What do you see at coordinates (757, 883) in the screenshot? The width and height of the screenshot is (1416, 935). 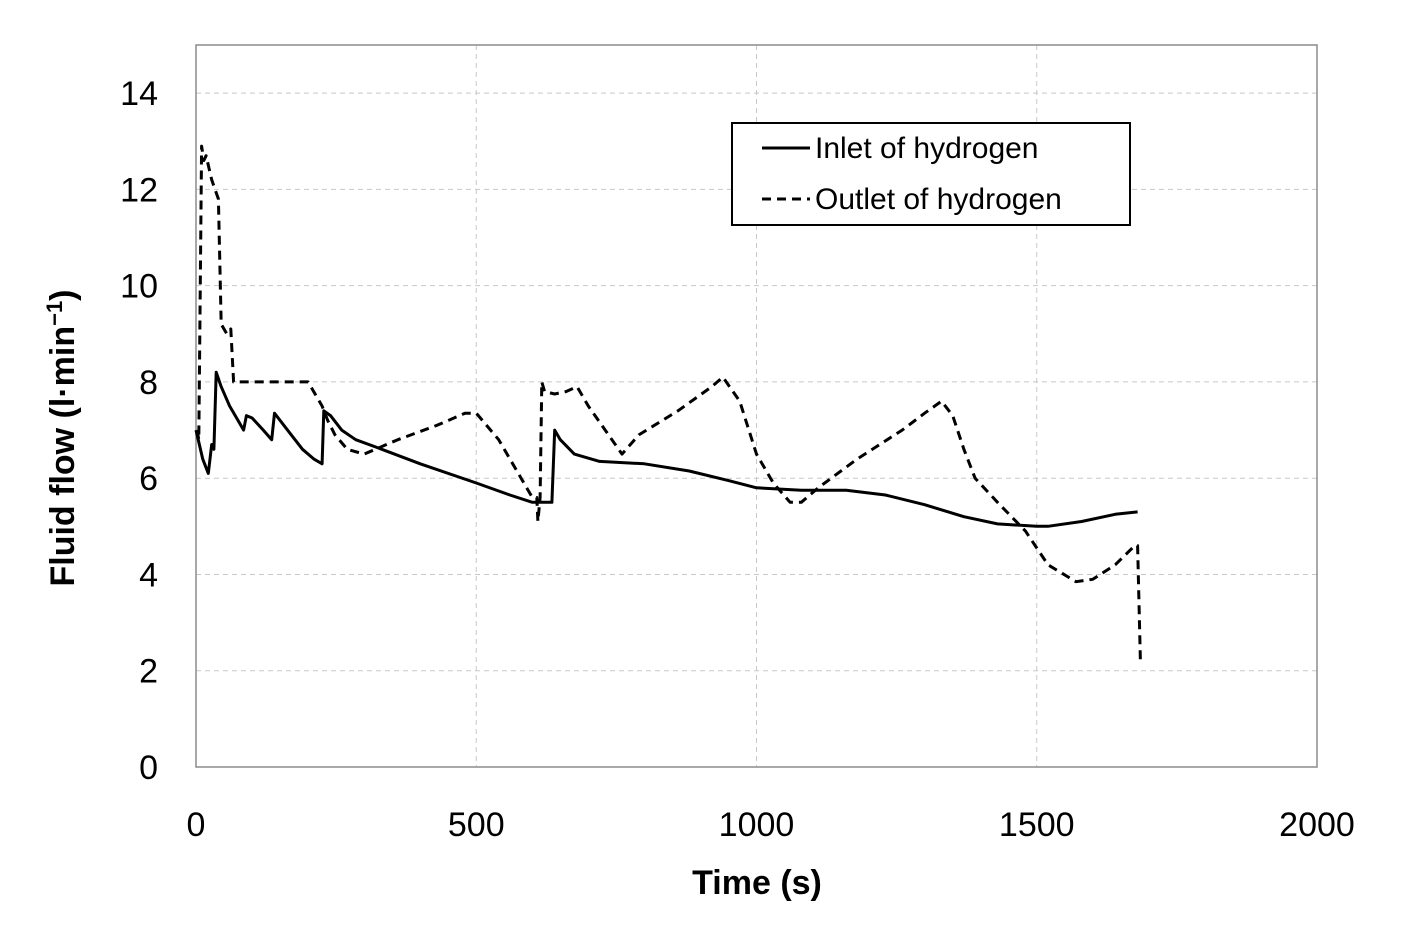 I see `x-axis-title: Time (s)` at bounding box center [757, 883].